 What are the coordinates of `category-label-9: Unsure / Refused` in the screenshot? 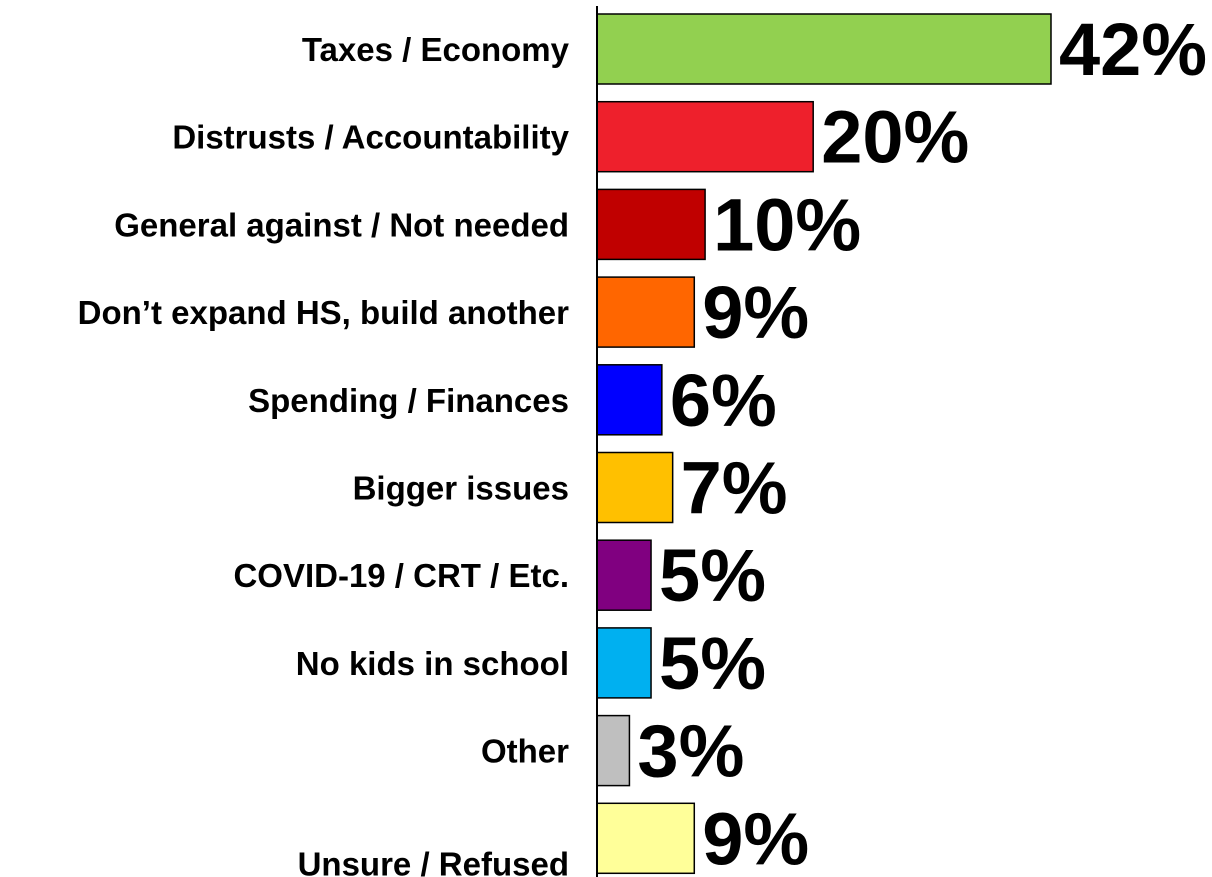 It's located at (433, 861).